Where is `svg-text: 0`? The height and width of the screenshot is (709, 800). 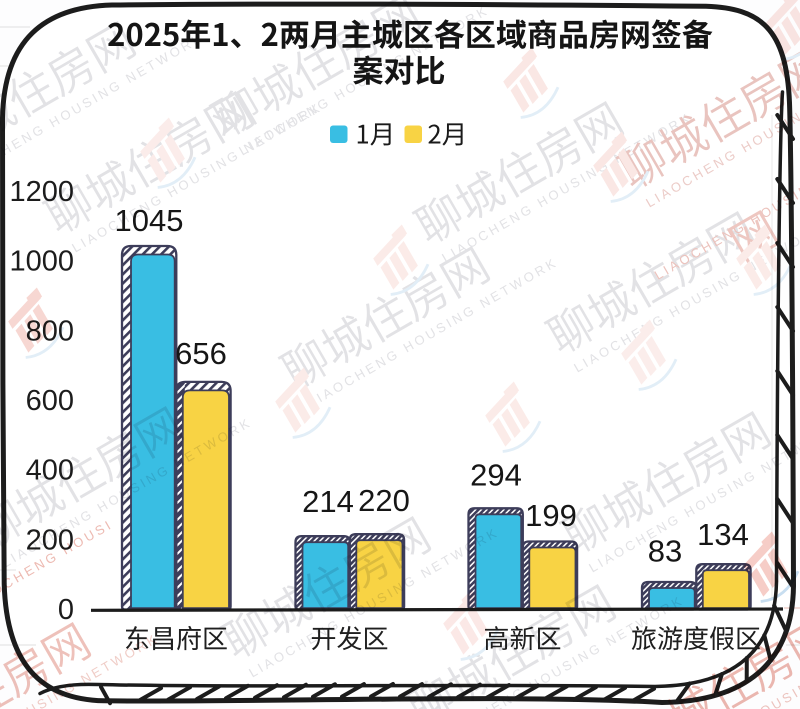 svg-text: 0 is located at coordinates (66, 610).